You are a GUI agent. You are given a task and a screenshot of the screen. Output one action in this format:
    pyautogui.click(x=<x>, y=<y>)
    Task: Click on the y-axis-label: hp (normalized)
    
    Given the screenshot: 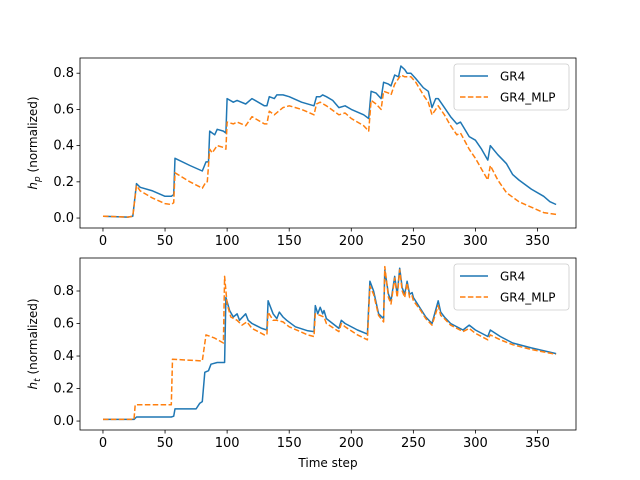 What is the action you would take?
    pyautogui.click(x=34, y=142)
    